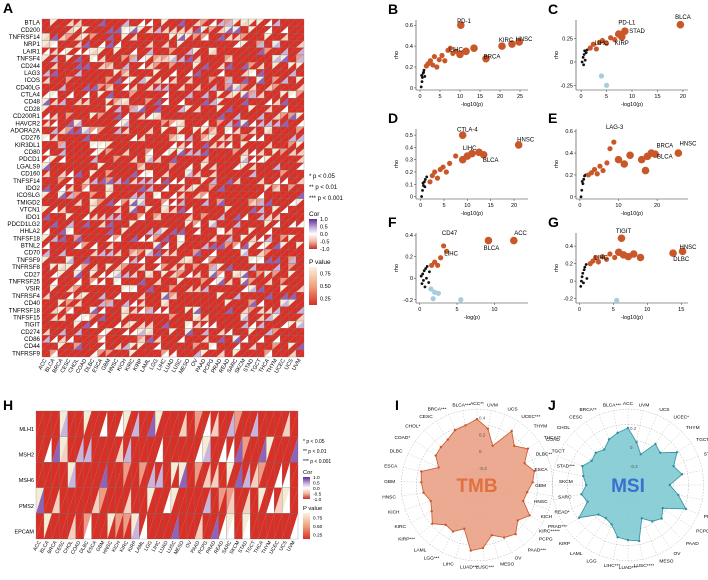 This screenshot has width=708, height=580. Describe the element at coordinates (581, 97) in the screenshot. I see `c-x-tick-label: 0` at that location.